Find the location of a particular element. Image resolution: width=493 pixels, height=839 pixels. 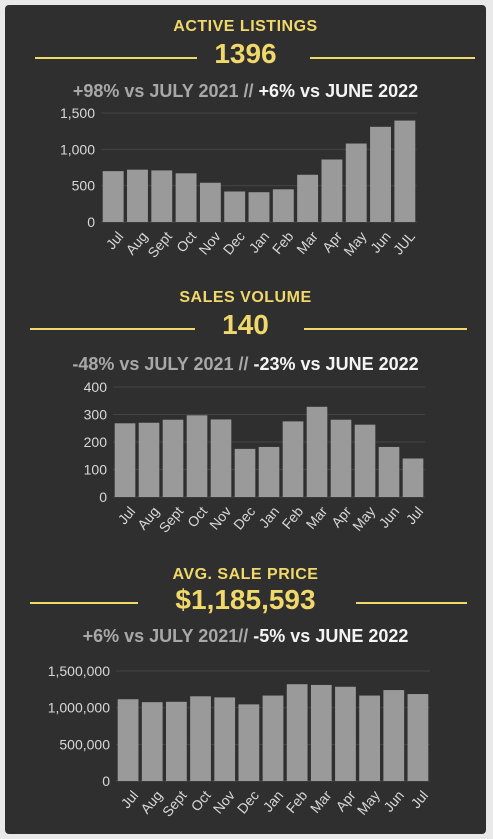

comparison-text: -48% vs JULY 2021 // -23% vs JUNE 2022 is located at coordinates (245, 364).